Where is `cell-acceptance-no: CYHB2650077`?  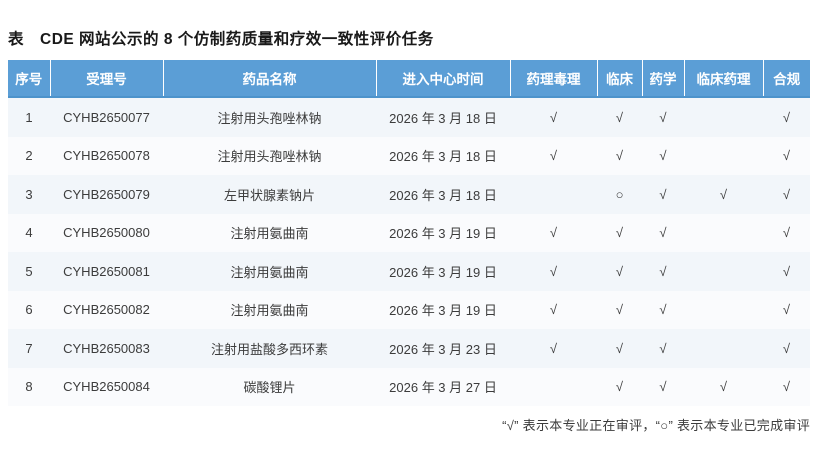
cell-acceptance-no: CYHB2650077 is located at coordinates (106, 117).